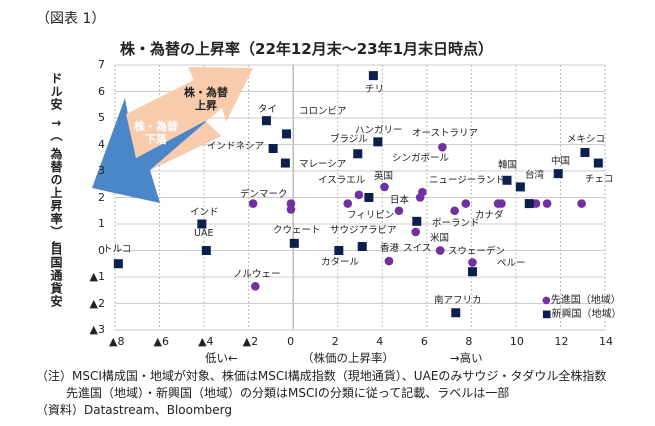 This screenshot has width=655, height=426. Describe the element at coordinates (206, 99) in the screenshot. I see `up-arrow-label: 株・為替 上昇` at that location.